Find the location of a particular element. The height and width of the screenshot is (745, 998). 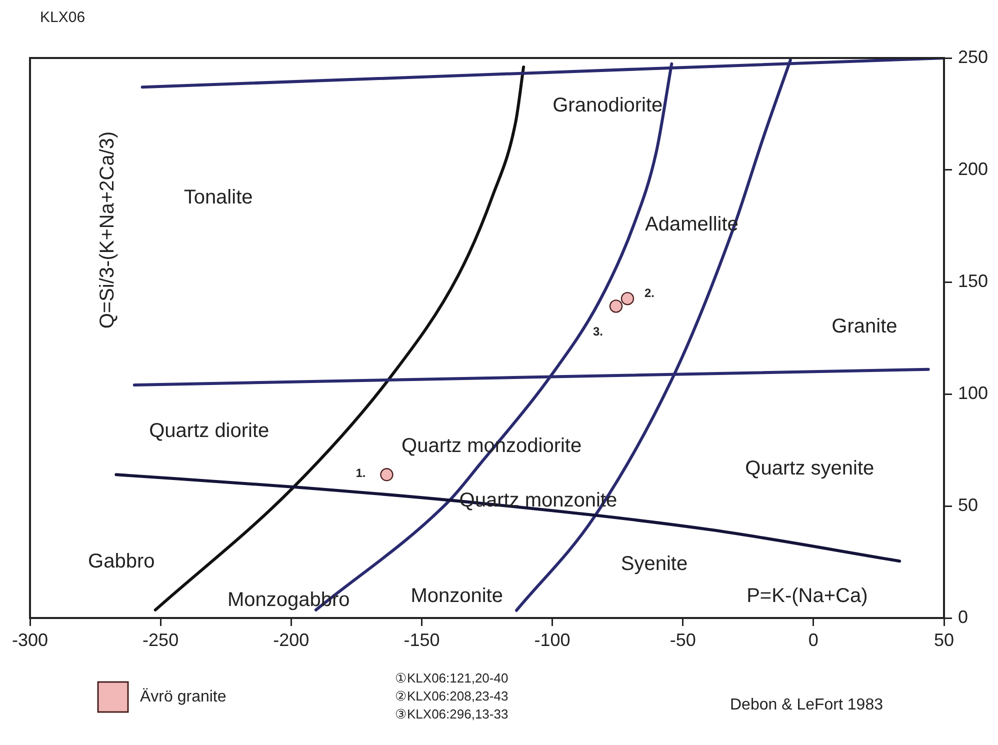

annotation: Granite is located at coordinates (865, 326).